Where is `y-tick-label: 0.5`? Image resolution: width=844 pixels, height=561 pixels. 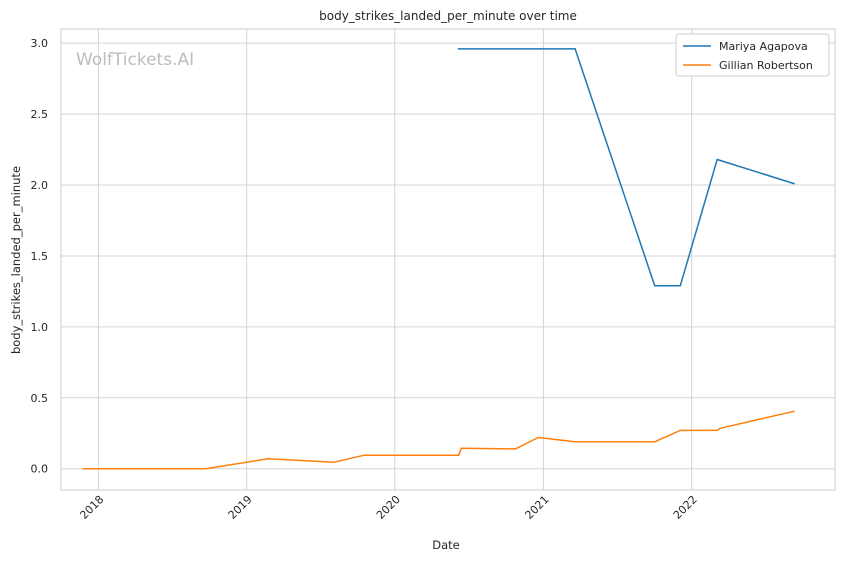 y-tick-label: 0.5 is located at coordinates (40, 398).